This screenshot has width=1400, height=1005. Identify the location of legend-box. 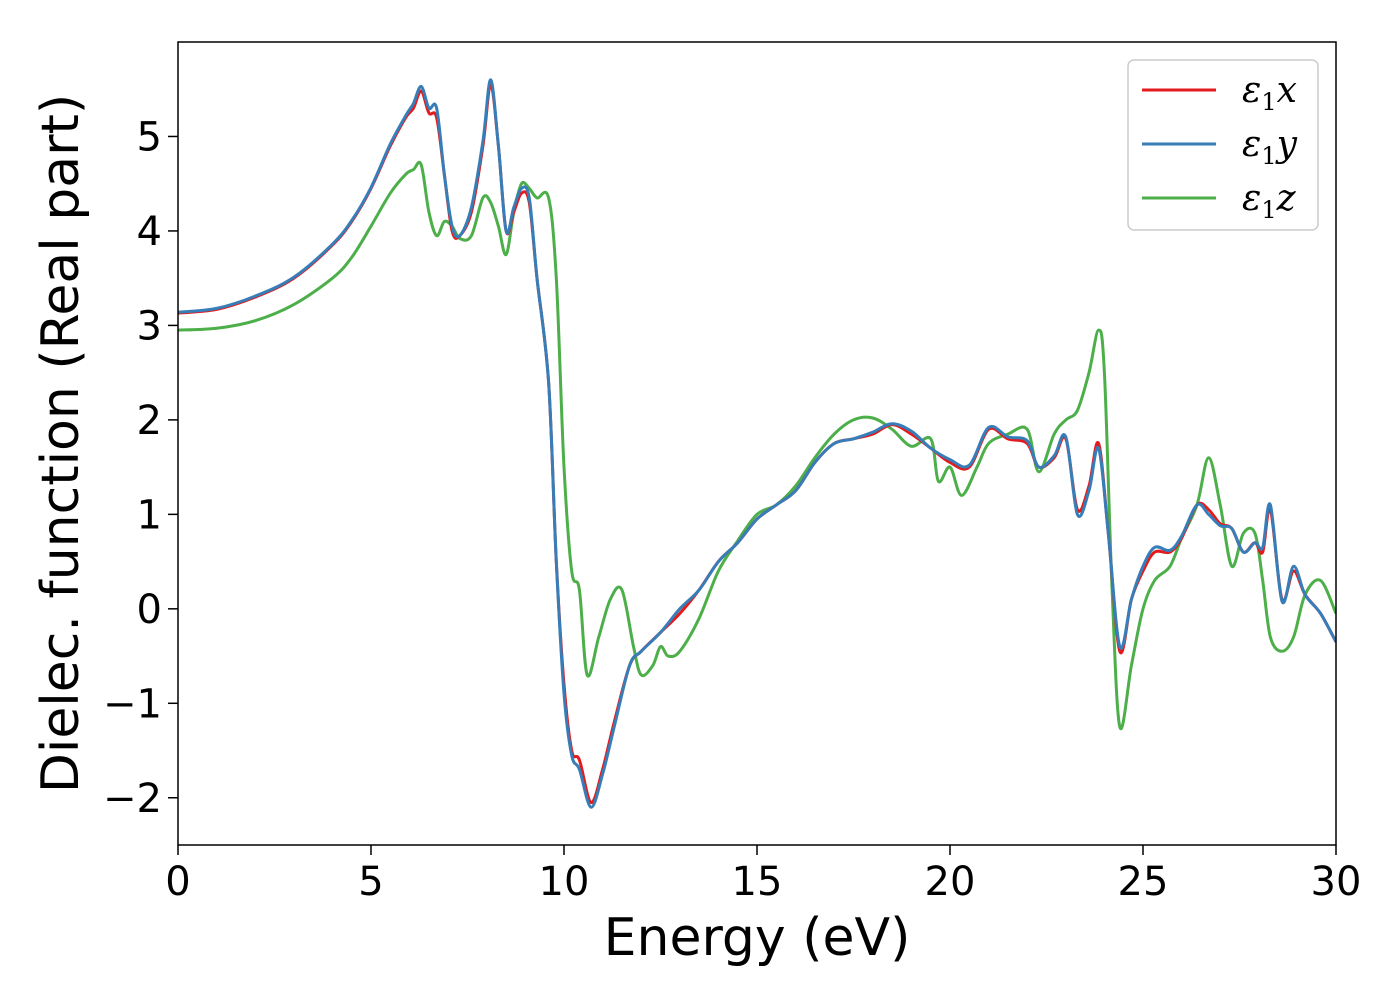
(1223, 145).